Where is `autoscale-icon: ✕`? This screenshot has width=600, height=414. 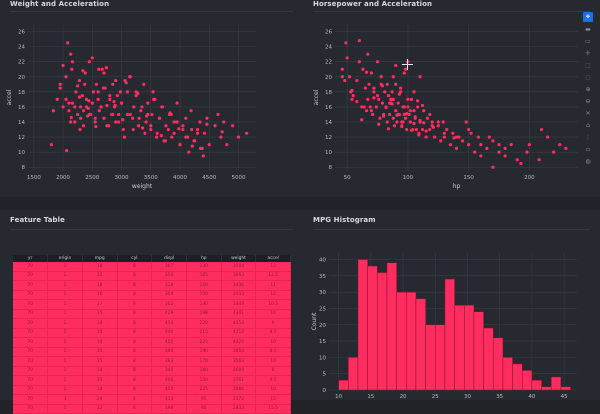
autoscale-icon: ✕ is located at coordinates (588, 113).